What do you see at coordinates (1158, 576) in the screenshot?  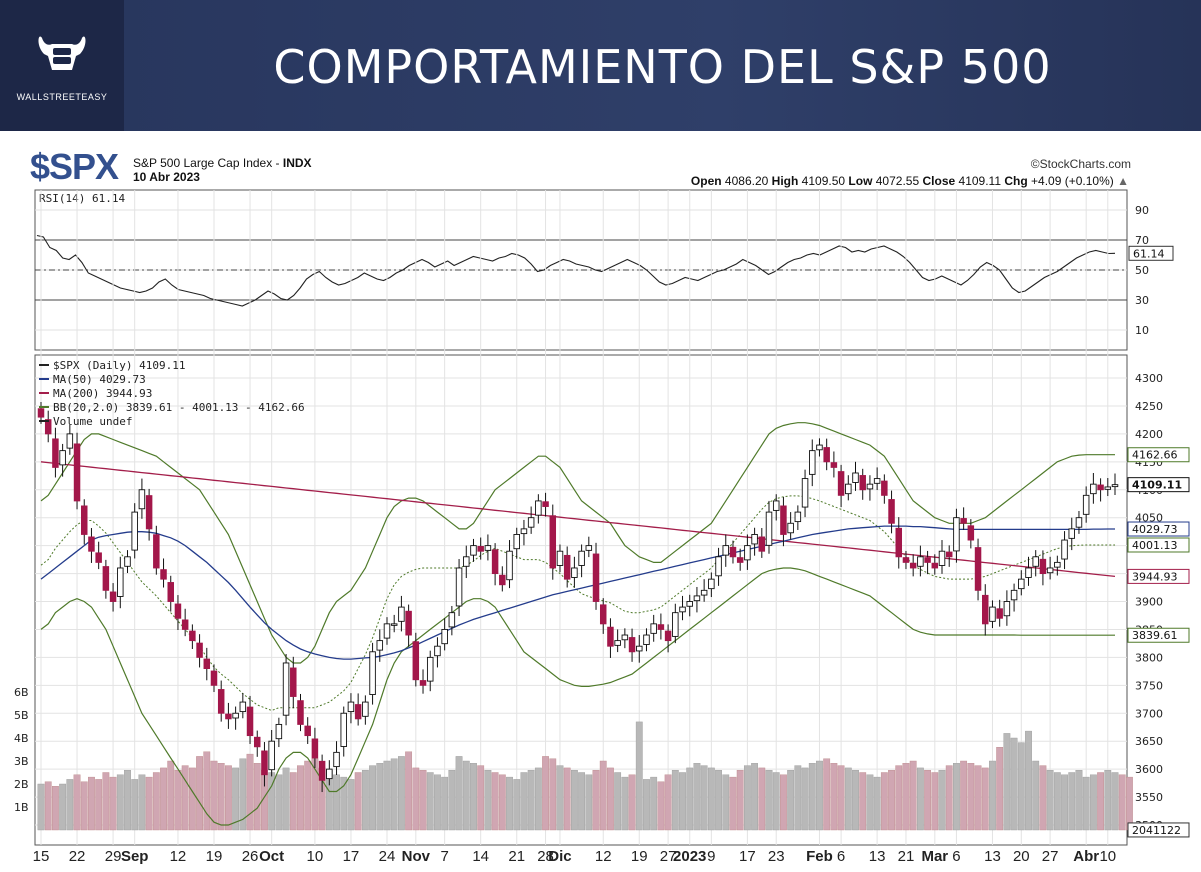 I see `ma200-box-frame` at bounding box center [1158, 576].